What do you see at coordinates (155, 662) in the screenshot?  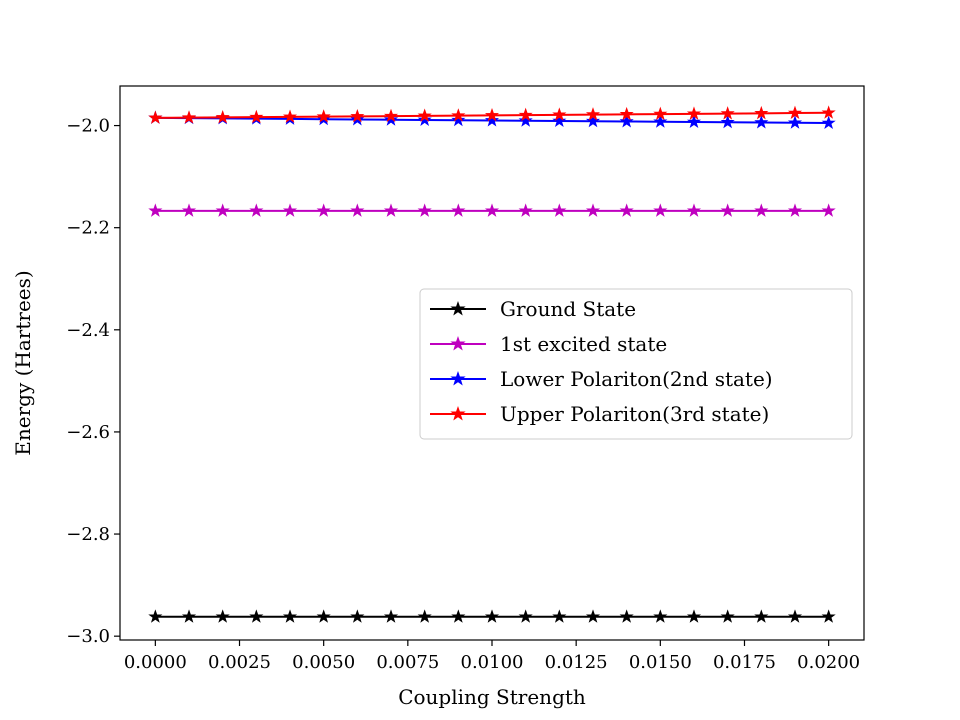 I see `x-tick-label: 0.0000` at bounding box center [155, 662].